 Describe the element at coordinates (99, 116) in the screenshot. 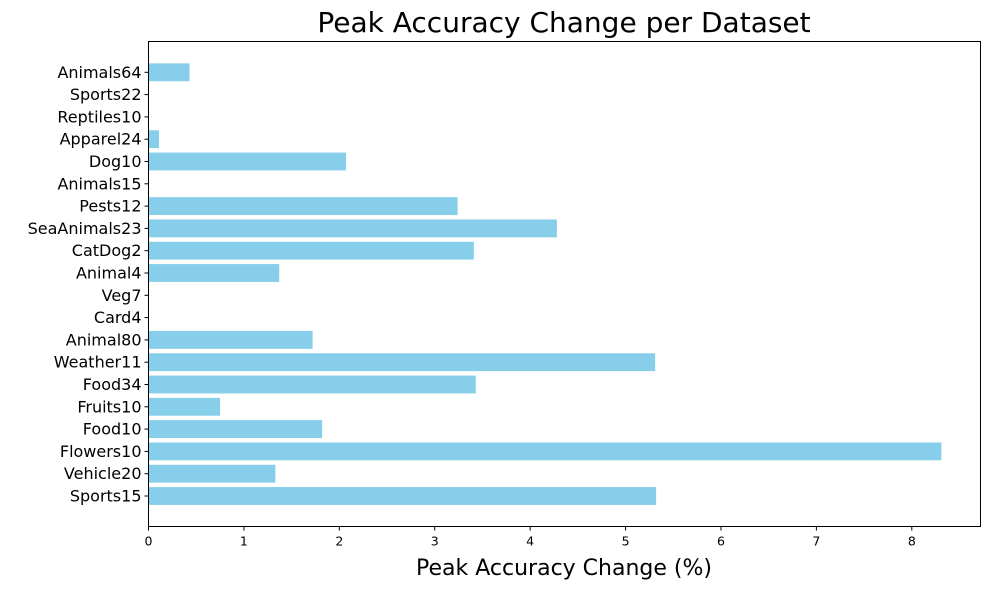

I see `y-tick-label: Reptiles10` at that location.